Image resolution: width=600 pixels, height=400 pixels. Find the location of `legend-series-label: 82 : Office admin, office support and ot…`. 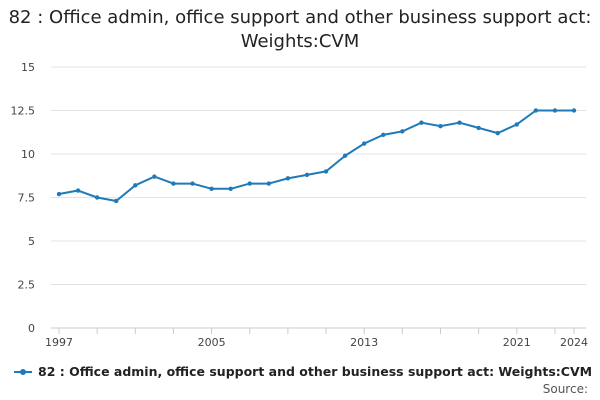

legend-series-label: 82 : Office admin, office support and ot… is located at coordinates (315, 371).